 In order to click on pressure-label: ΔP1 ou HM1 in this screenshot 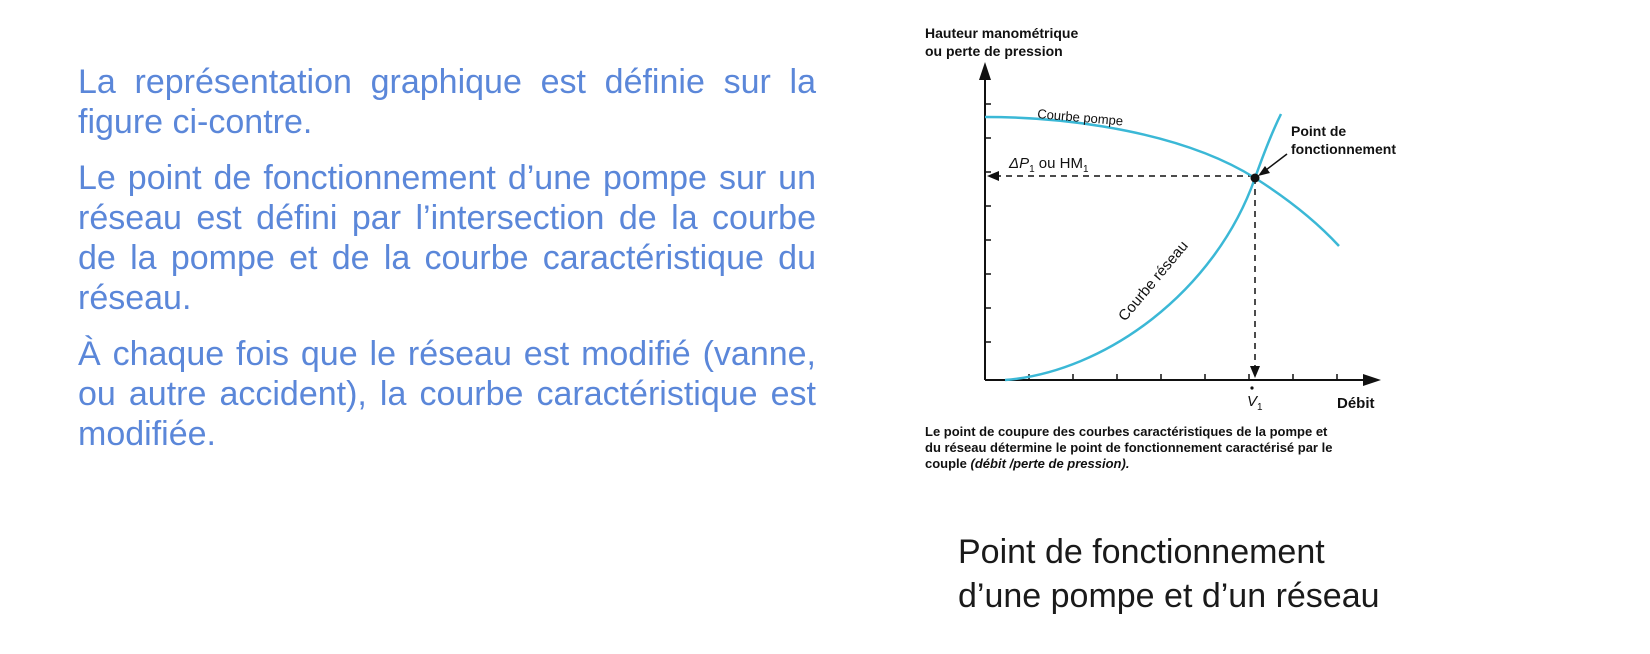, I will do `click(1048, 165)`.